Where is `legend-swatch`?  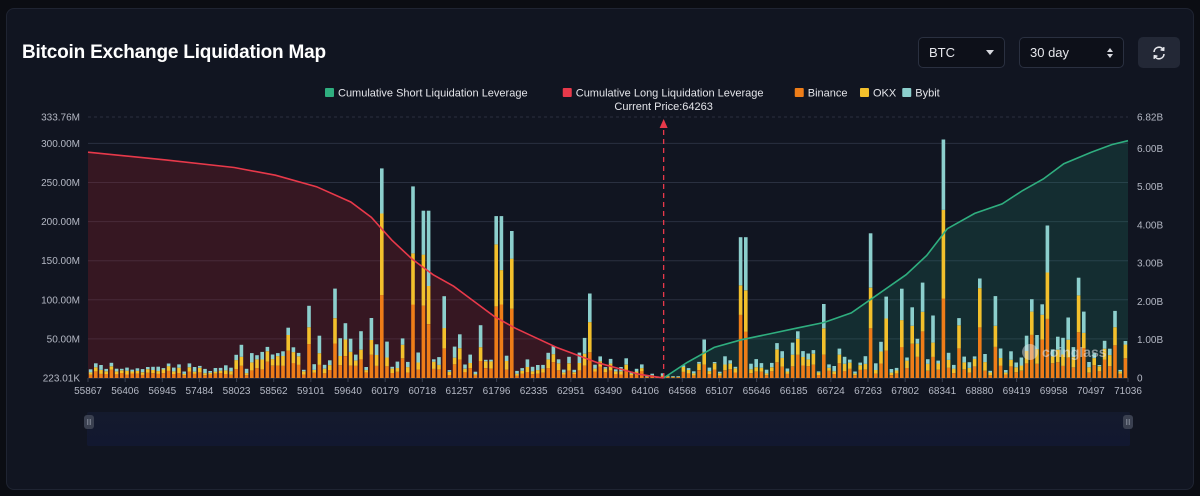
legend-swatch is located at coordinates (567, 92).